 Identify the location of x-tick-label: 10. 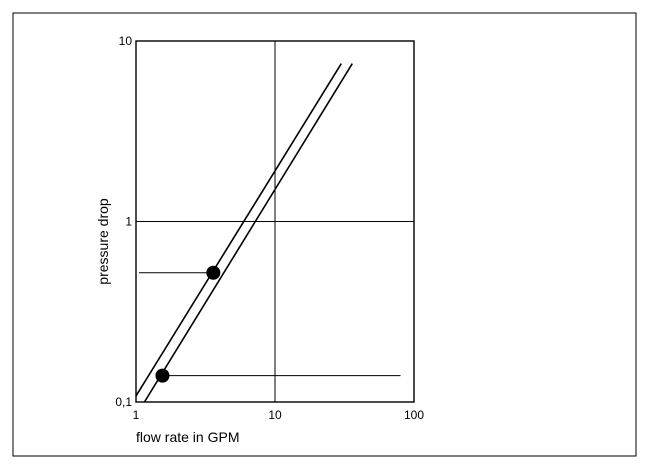
(275, 415).